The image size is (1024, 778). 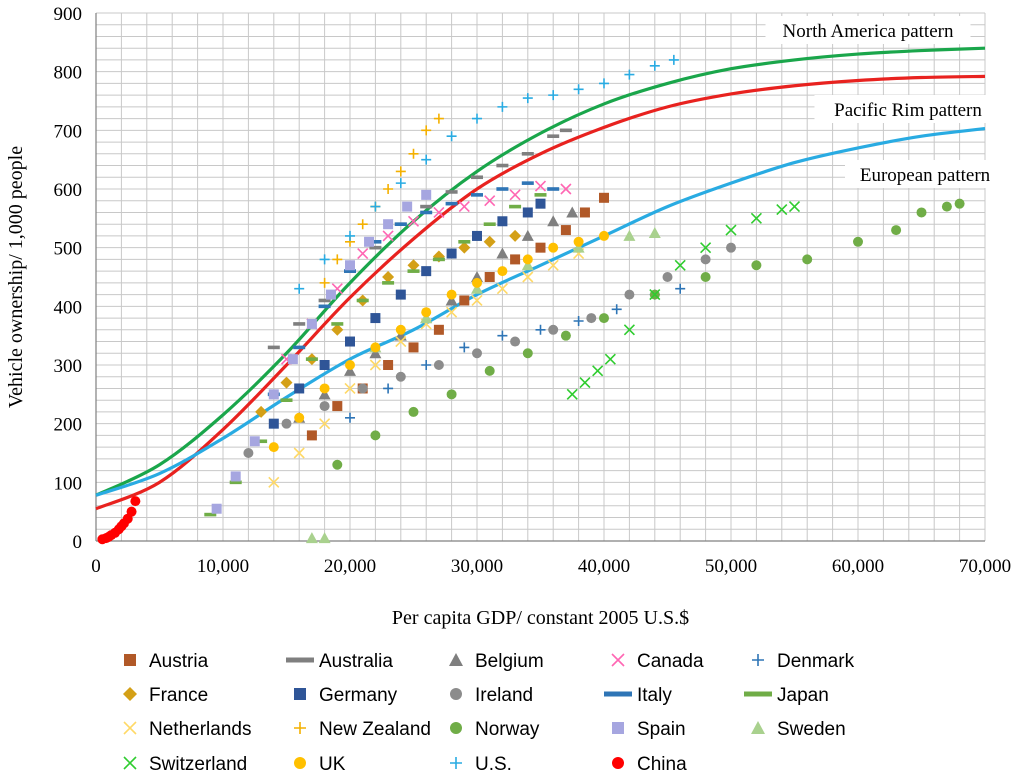 What do you see at coordinates (68, 190) in the screenshot?
I see `y-tick-label: 600` at bounding box center [68, 190].